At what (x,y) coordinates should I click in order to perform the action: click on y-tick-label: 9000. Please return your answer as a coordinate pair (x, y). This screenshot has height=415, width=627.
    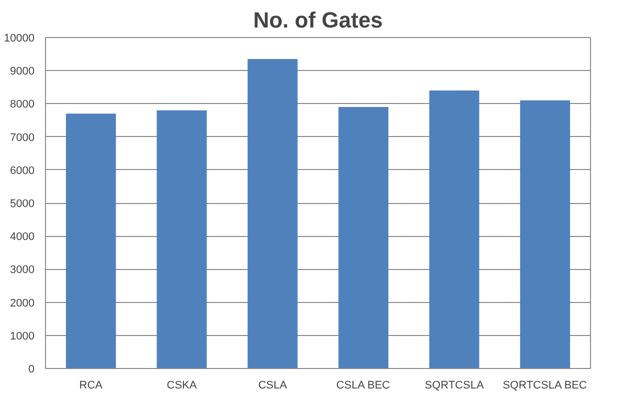
    Looking at the image, I should click on (22, 72).